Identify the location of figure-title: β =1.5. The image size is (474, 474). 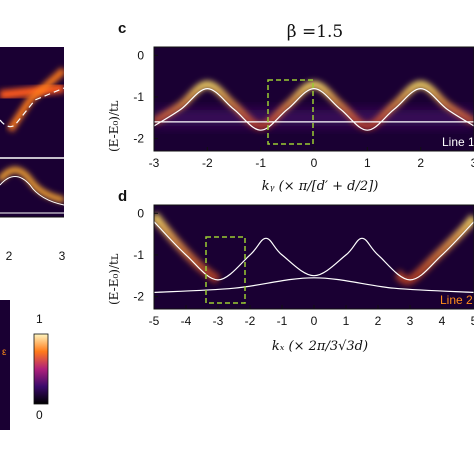
(315, 32).